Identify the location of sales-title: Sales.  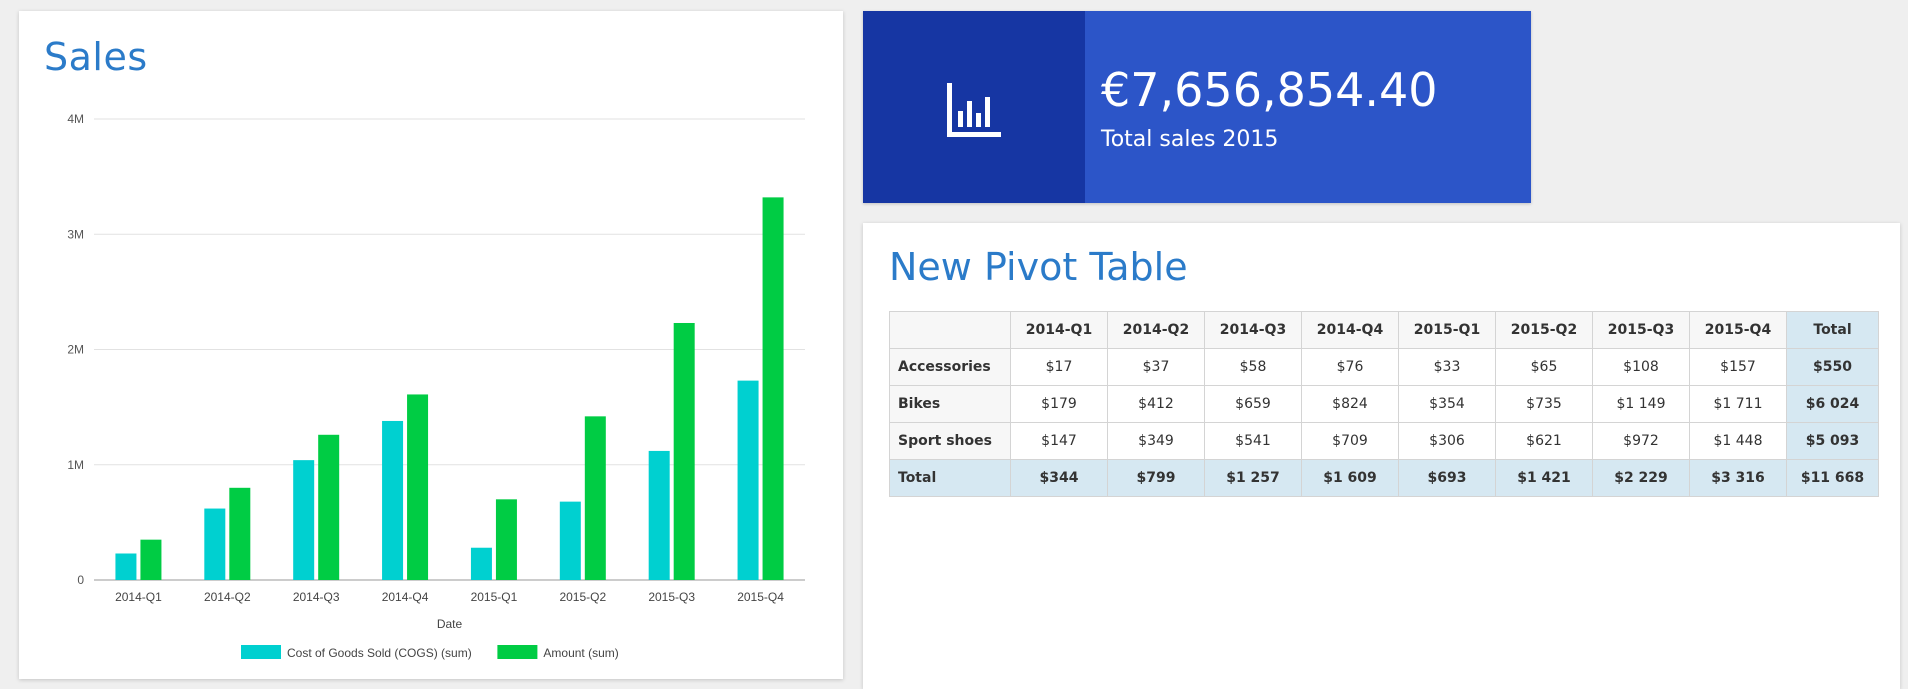
(96, 57).